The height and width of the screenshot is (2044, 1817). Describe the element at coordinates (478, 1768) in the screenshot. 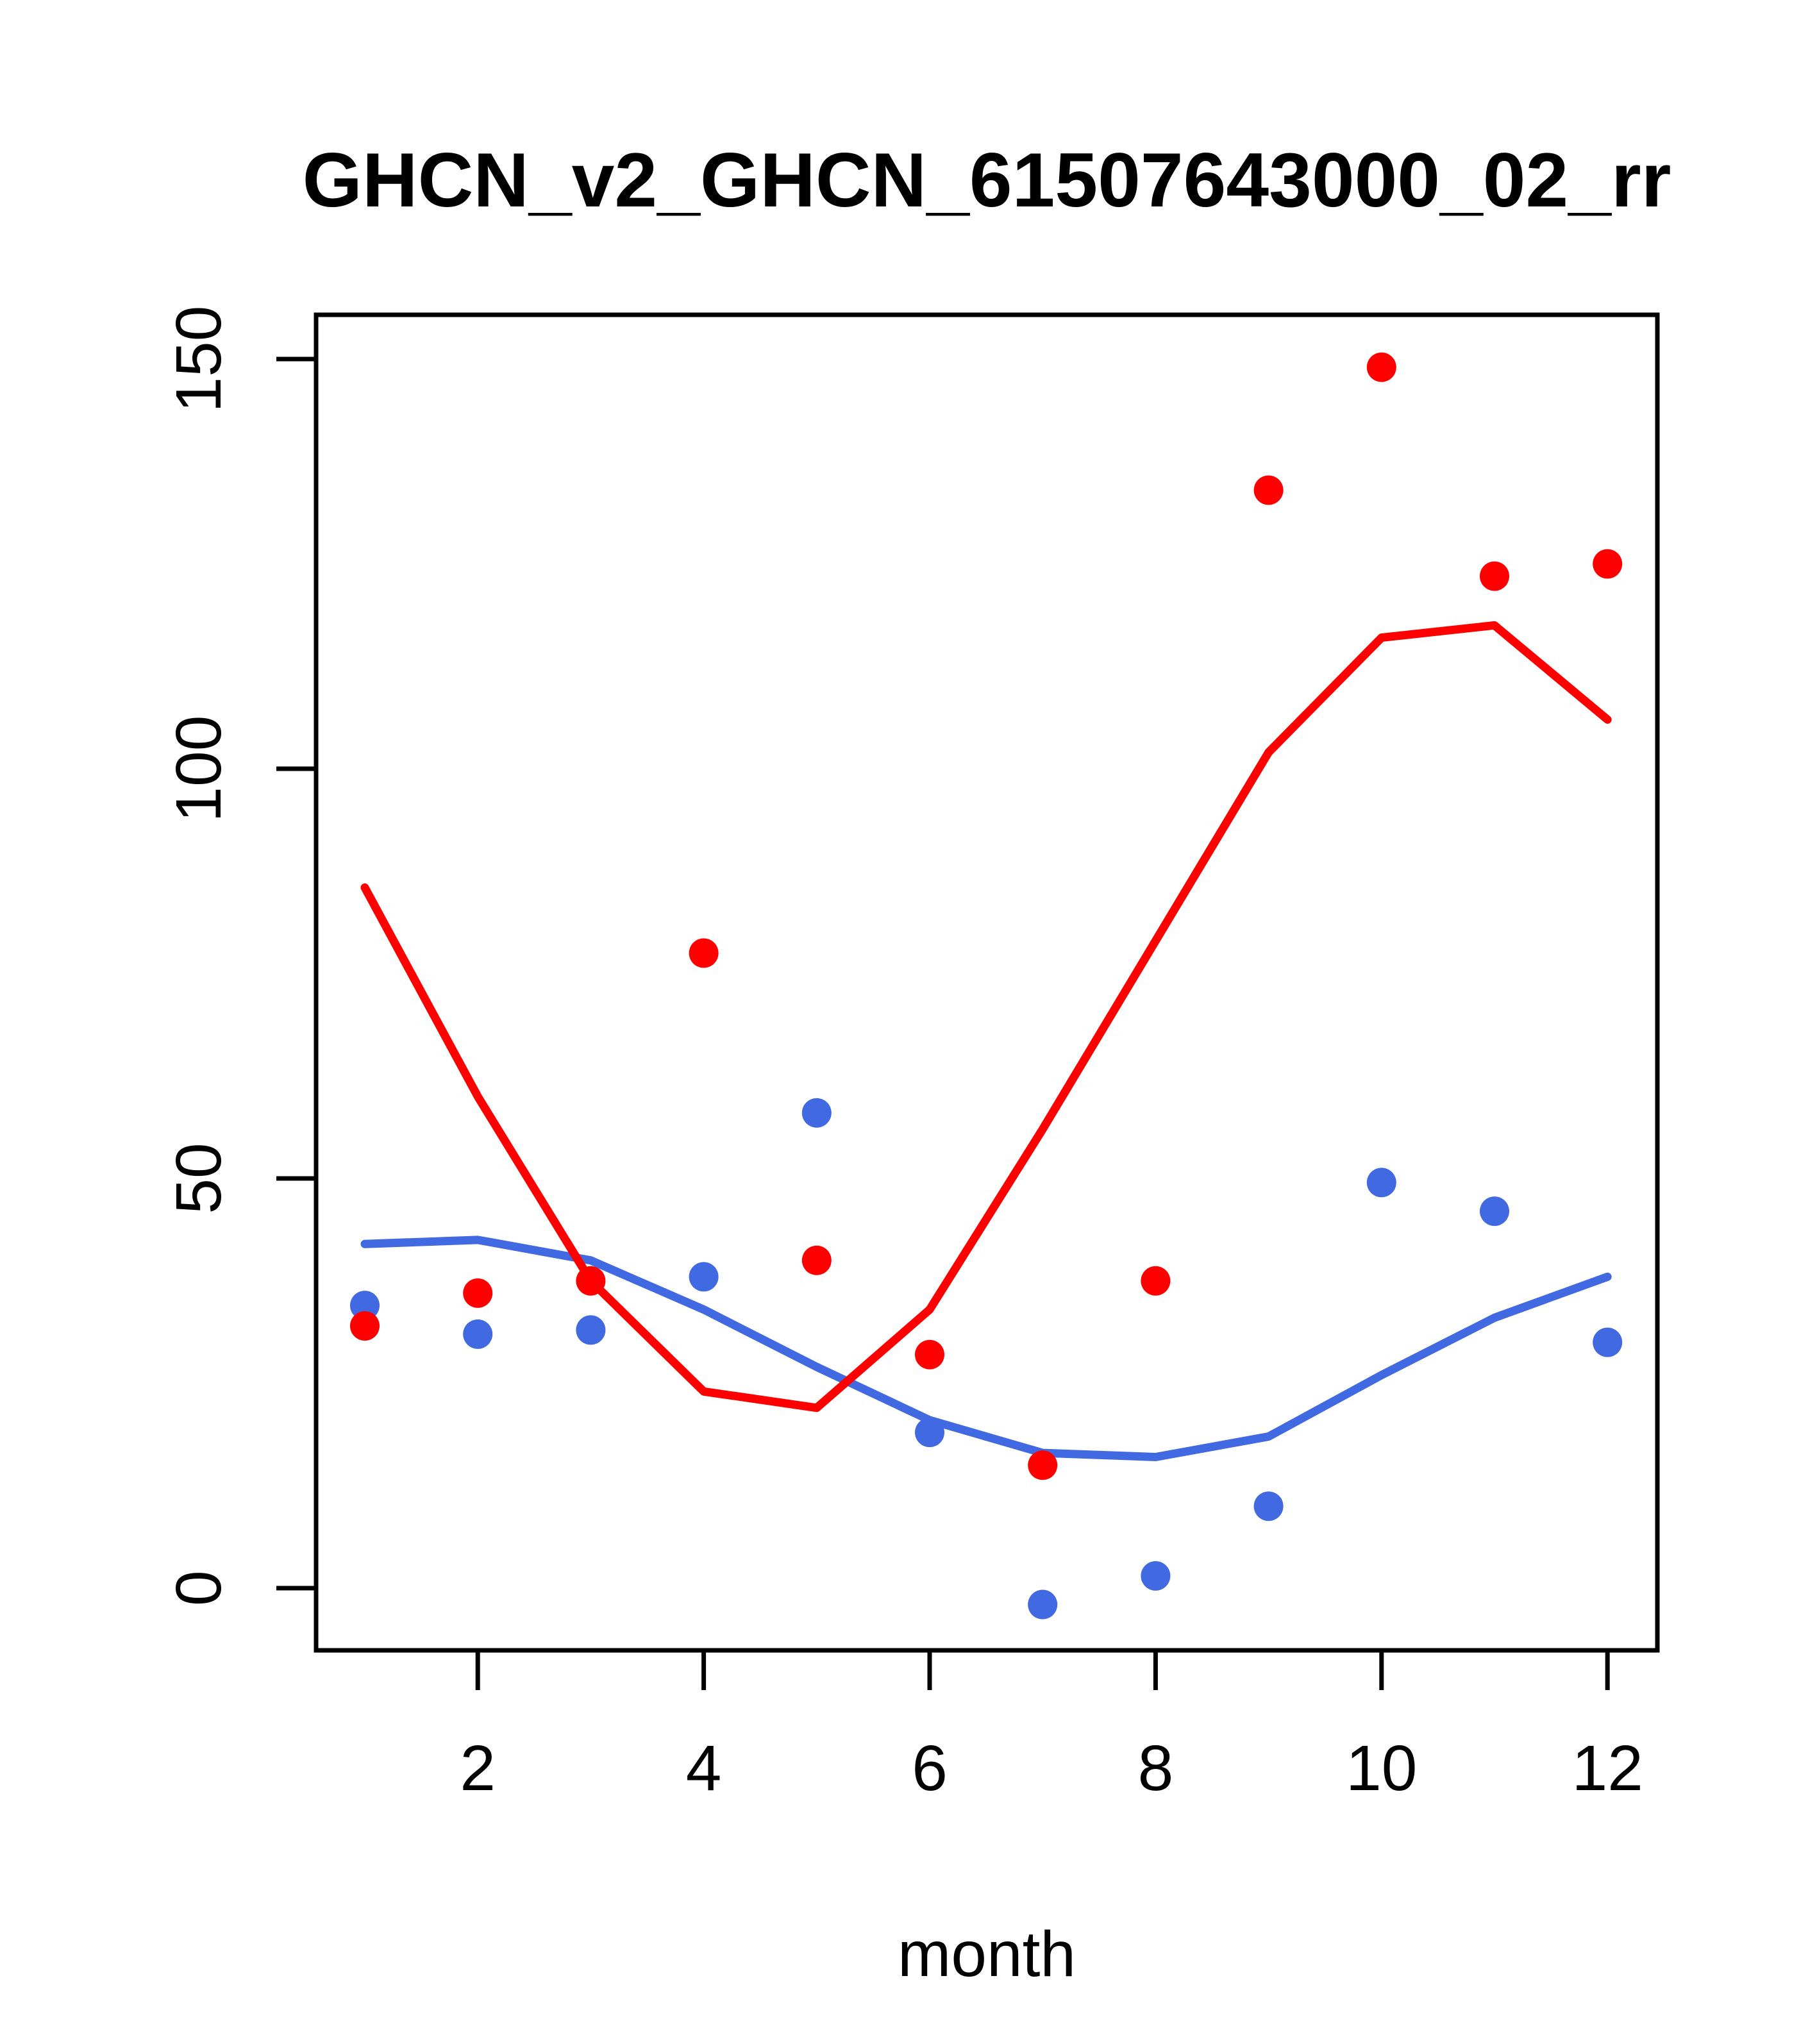

I see `x-tick-label: 2` at that location.